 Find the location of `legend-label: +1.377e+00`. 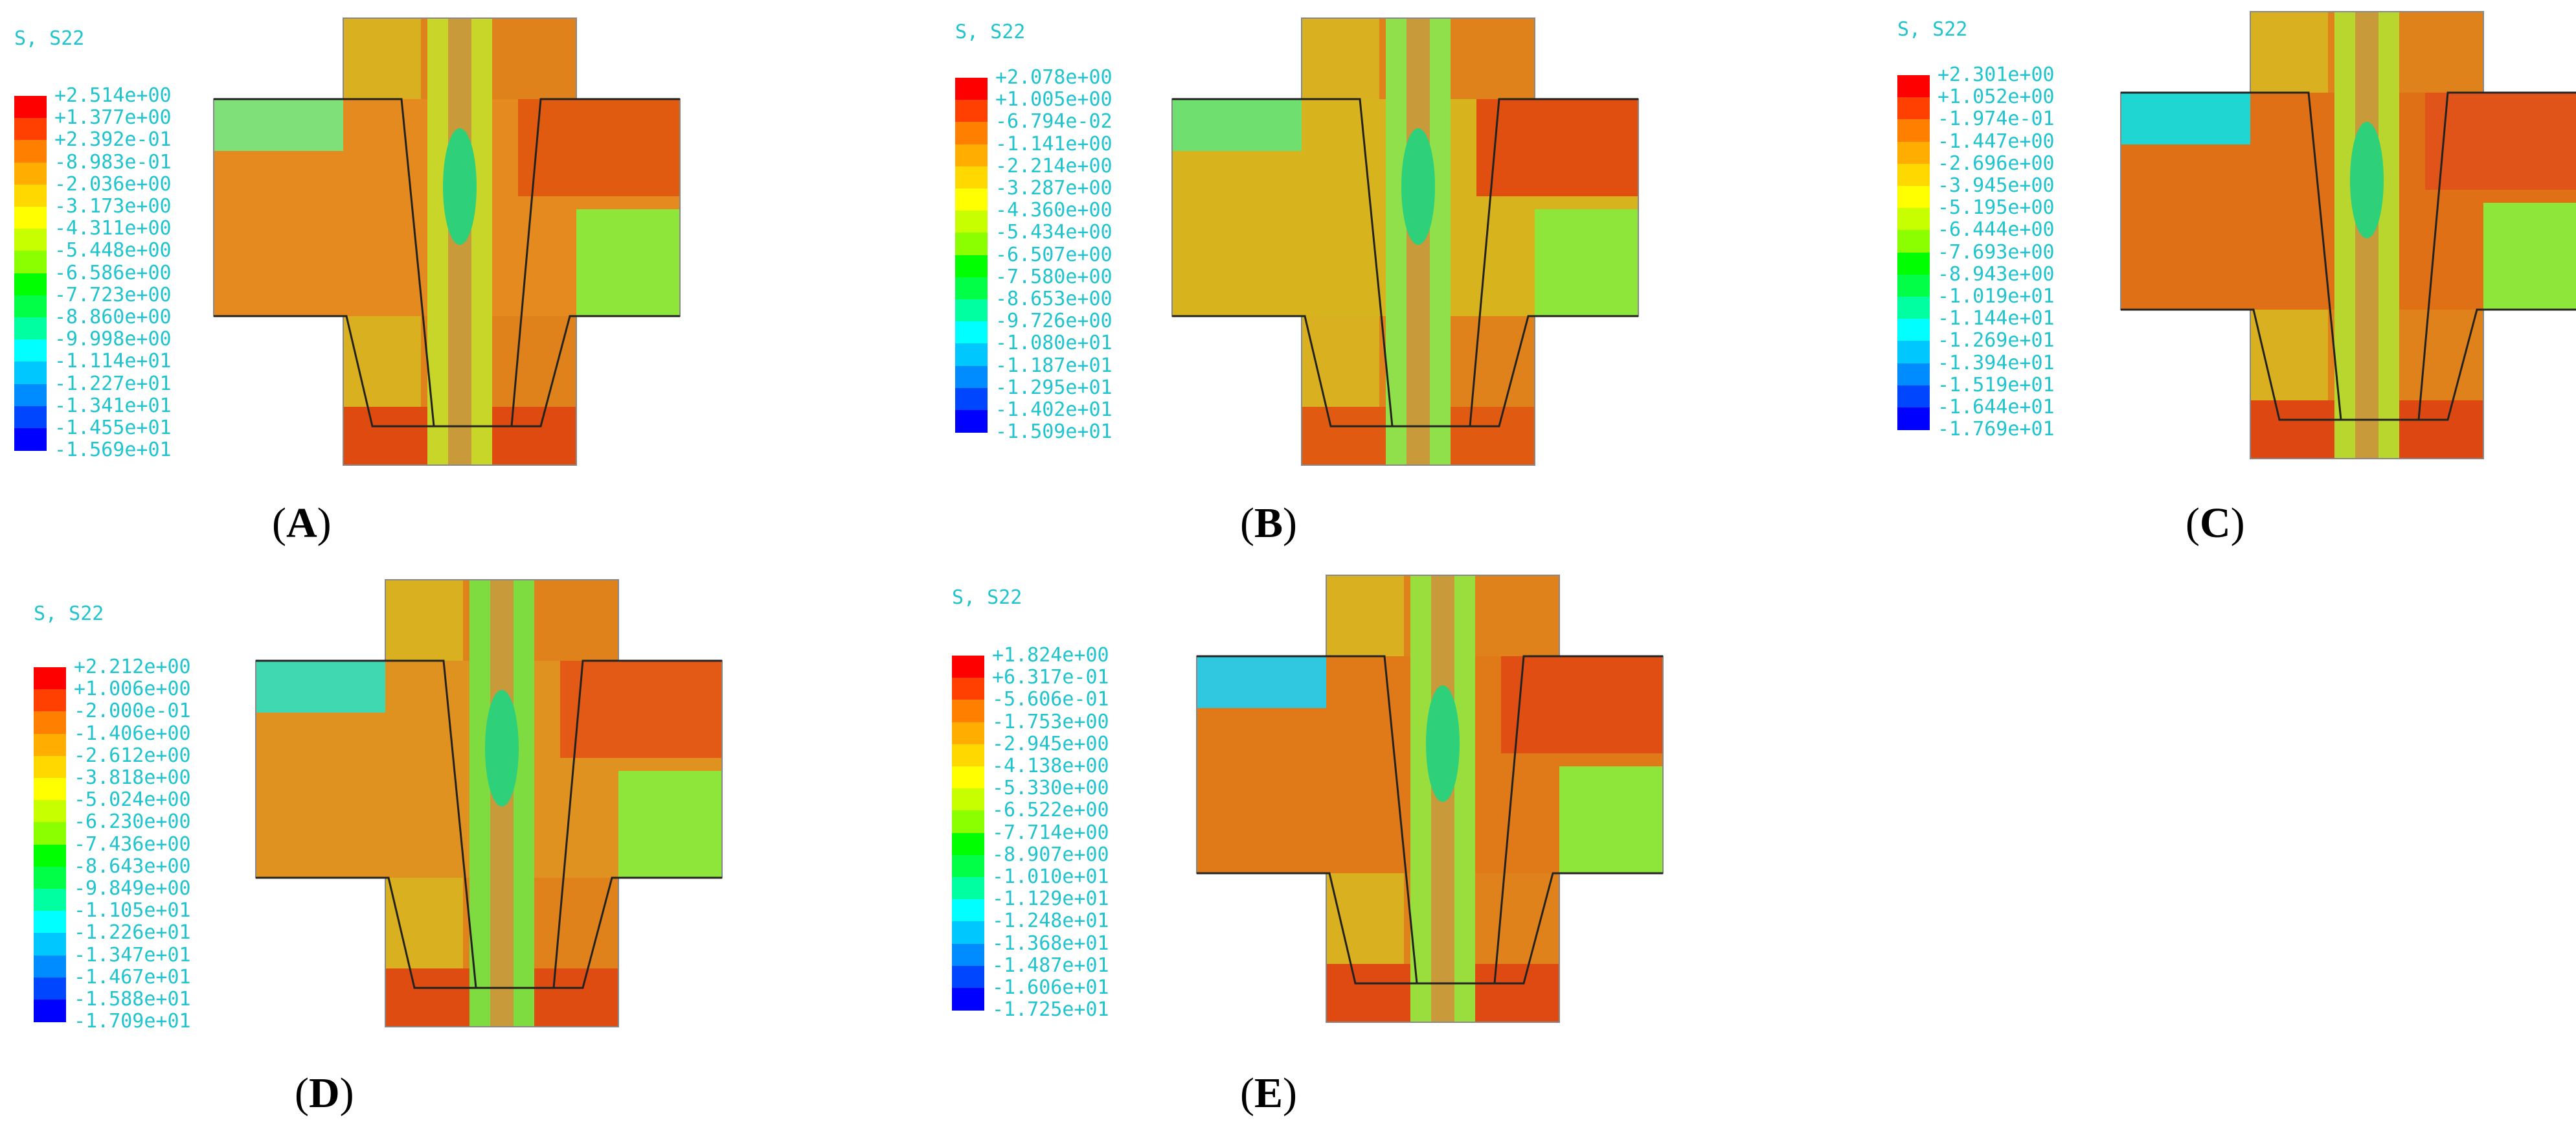

legend-label: +1.377e+00 is located at coordinates (113, 118).